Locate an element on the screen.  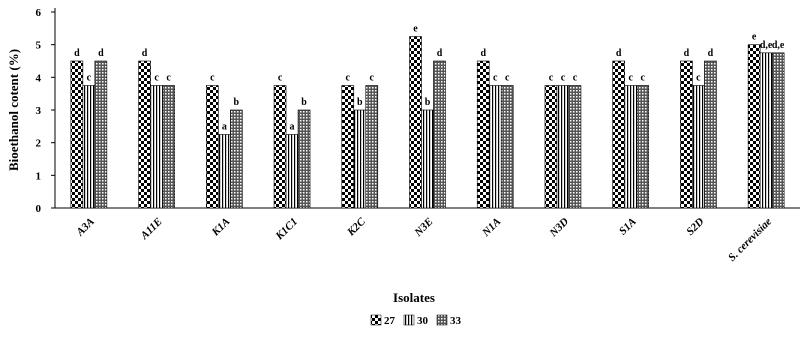
x-tick-label: K1A is located at coordinates (220, 227).